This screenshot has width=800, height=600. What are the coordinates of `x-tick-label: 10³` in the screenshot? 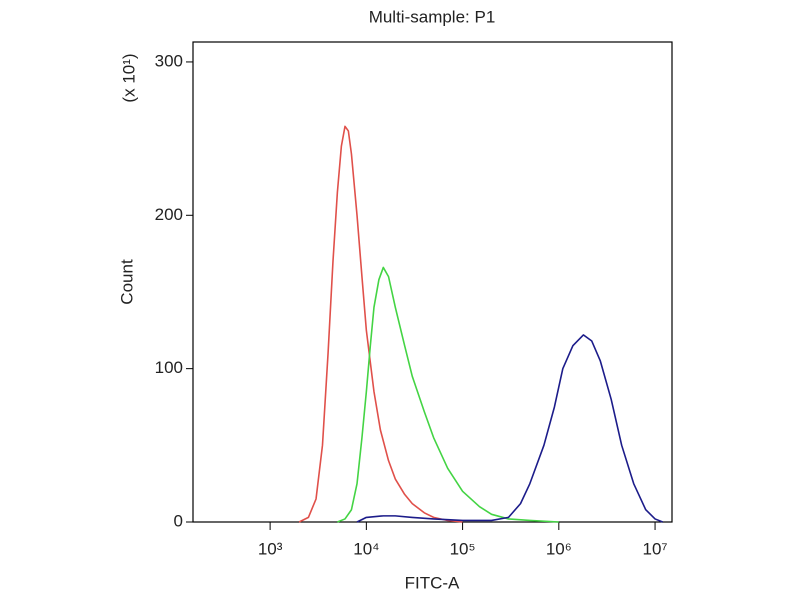 It's located at (270, 548).